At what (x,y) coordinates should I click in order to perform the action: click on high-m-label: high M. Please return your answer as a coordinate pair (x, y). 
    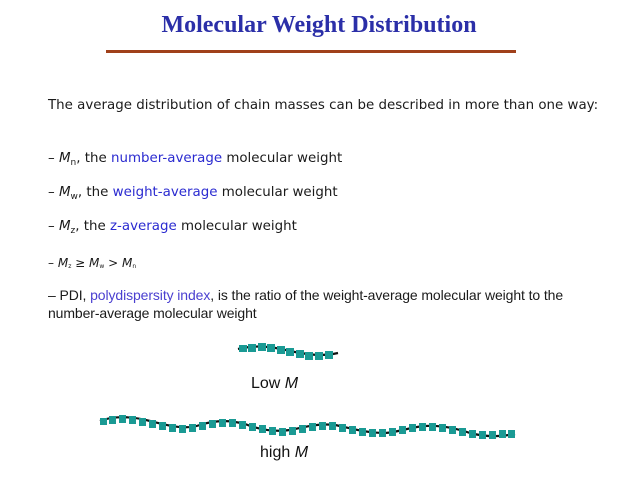
    Looking at the image, I should click on (284, 452).